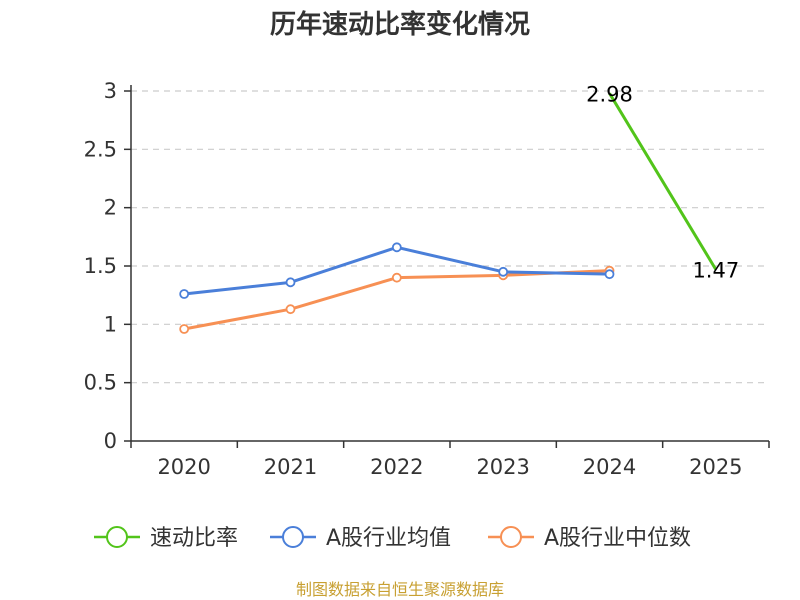 The width and height of the screenshot is (800, 600). I want to click on legend-label: 速动比率, so click(194, 538).